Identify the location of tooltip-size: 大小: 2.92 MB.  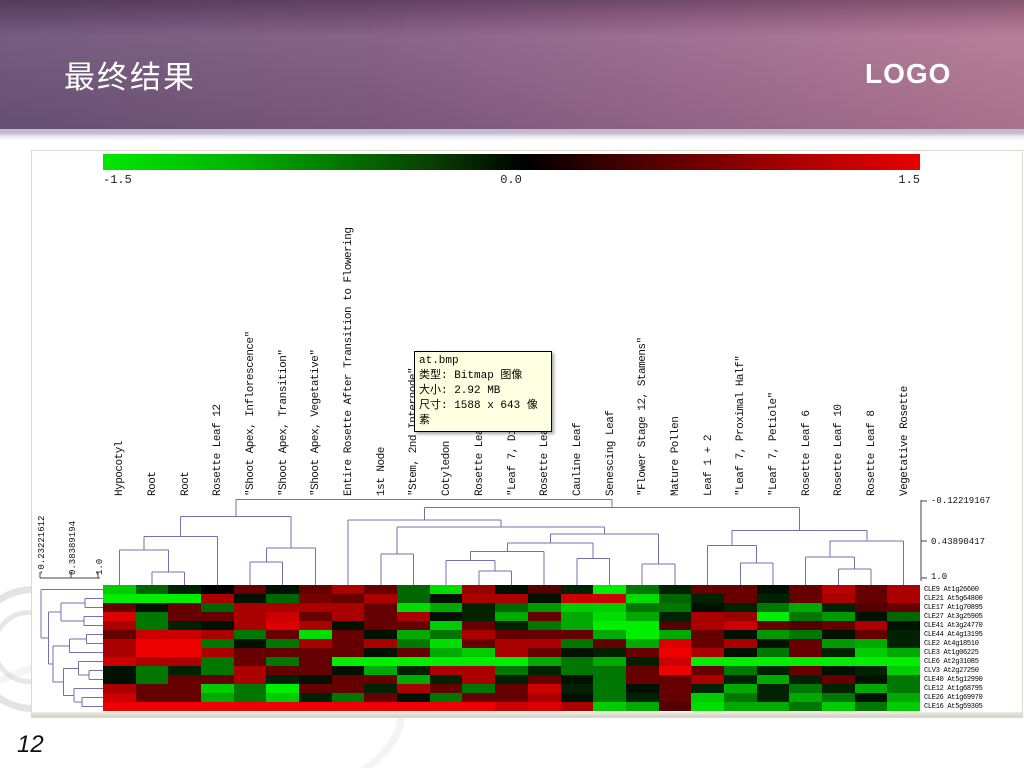
(460, 391).